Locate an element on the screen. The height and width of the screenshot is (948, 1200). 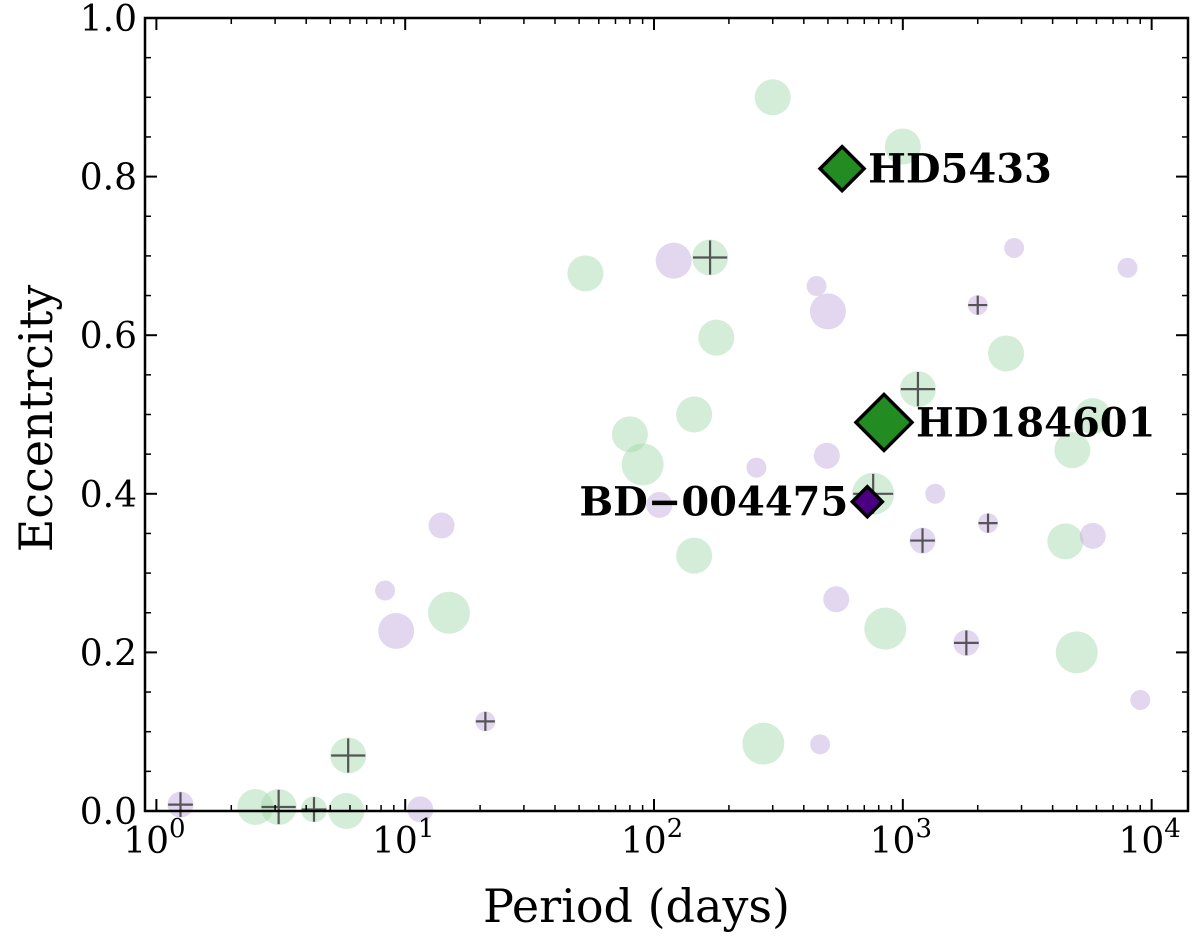
y-tick-label: 0.4 is located at coordinates (108, 495).